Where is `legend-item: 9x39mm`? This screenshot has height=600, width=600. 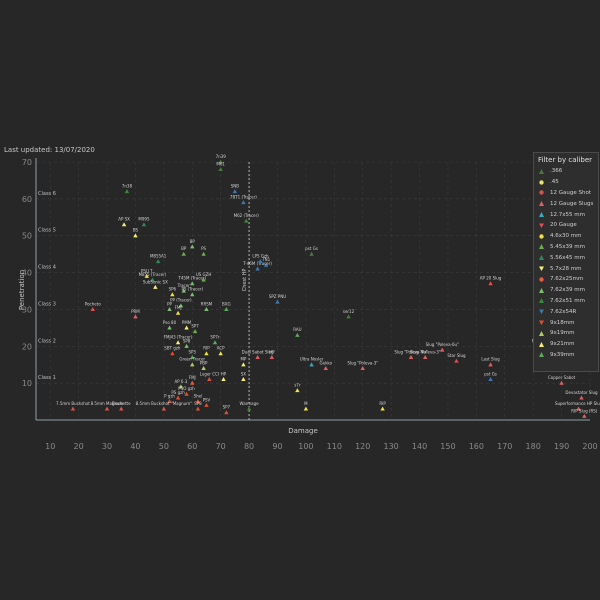 legend-item: 9x39mm is located at coordinates (566, 355).